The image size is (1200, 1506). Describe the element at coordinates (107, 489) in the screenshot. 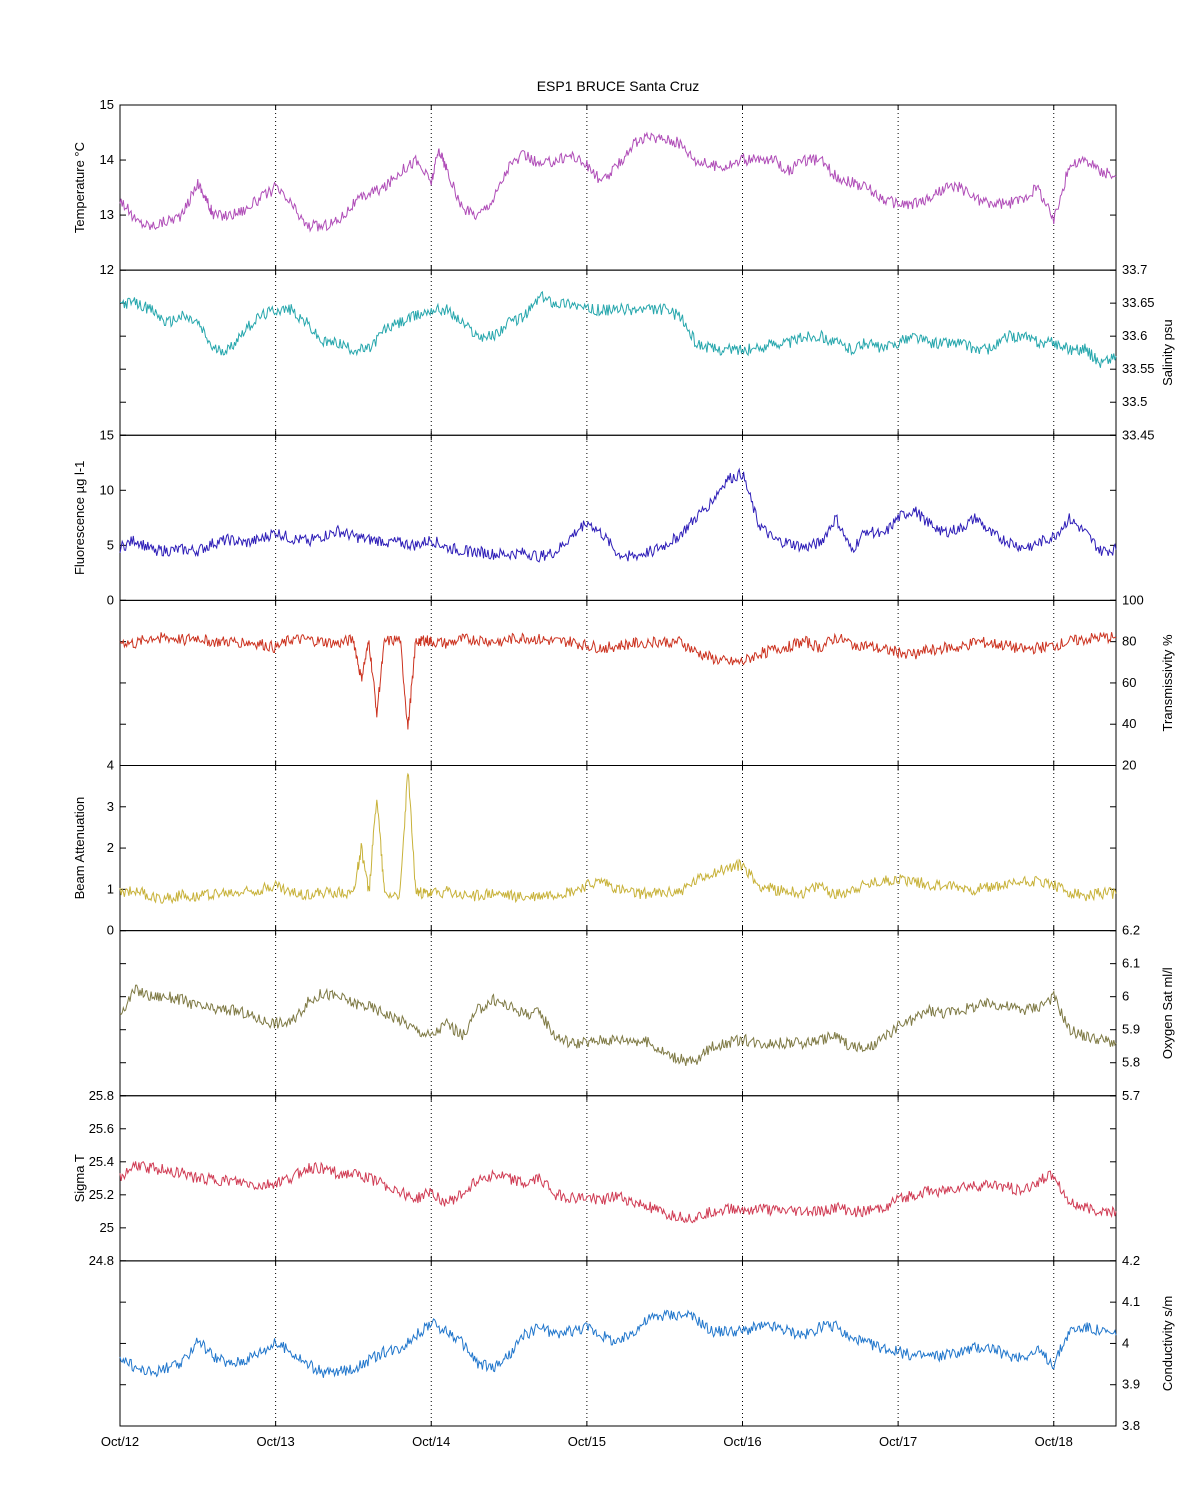

I see `y-tick-label: 10` at that location.